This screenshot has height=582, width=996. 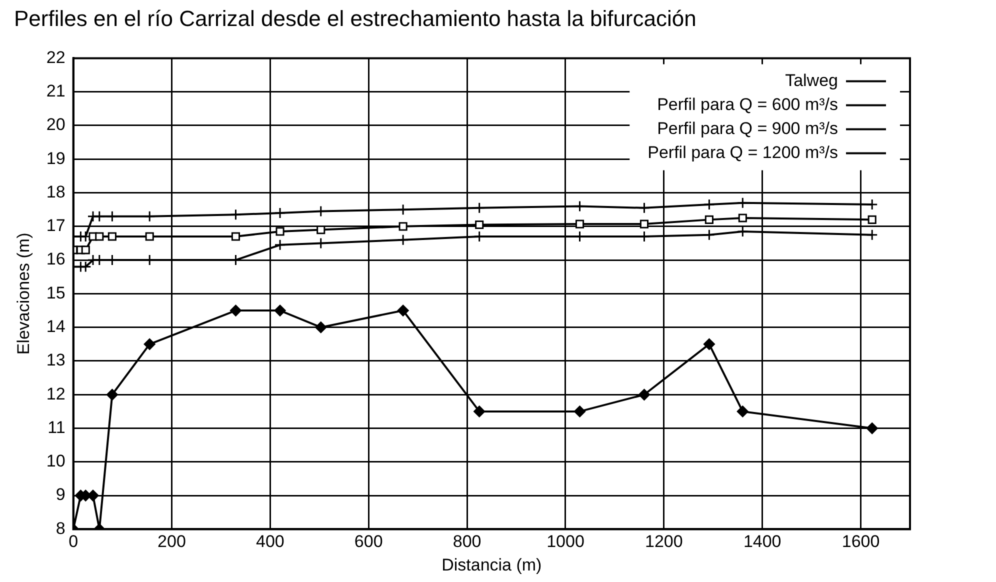 What do you see at coordinates (355, 19) in the screenshot?
I see `chart-title: Perfiles en el río Carrizal desde el estrechamiento hasta la bifurcación` at bounding box center [355, 19].